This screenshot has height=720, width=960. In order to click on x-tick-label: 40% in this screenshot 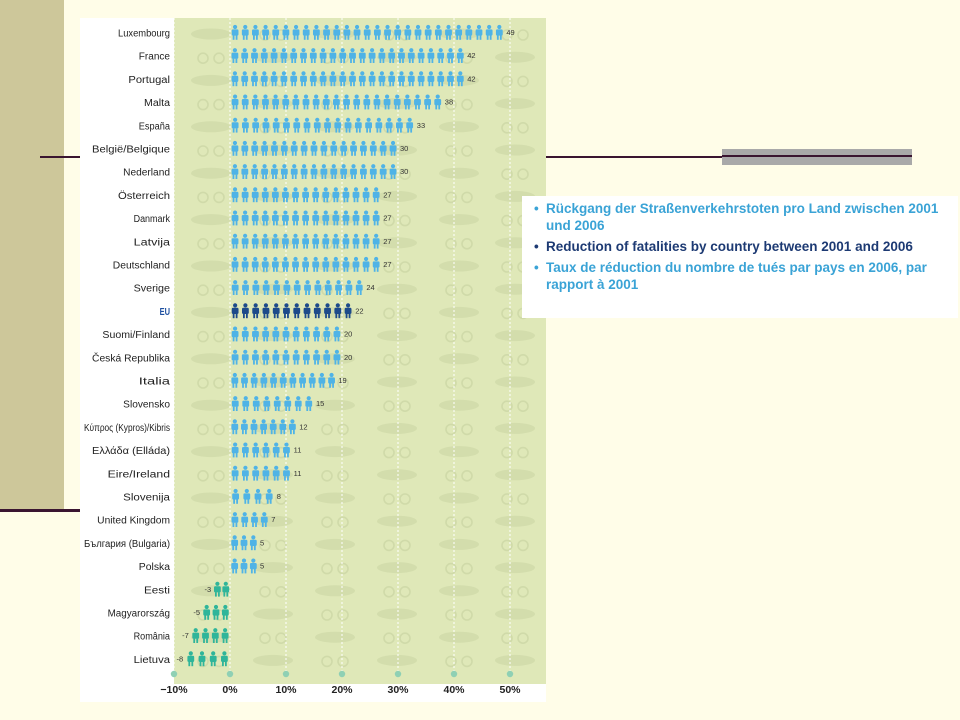, I will do `click(454, 690)`.